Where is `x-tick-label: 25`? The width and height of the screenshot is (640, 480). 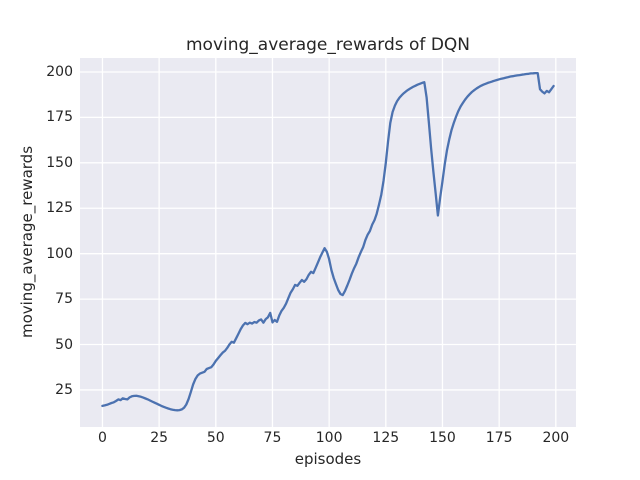 x-tick-label: 25 is located at coordinates (159, 438).